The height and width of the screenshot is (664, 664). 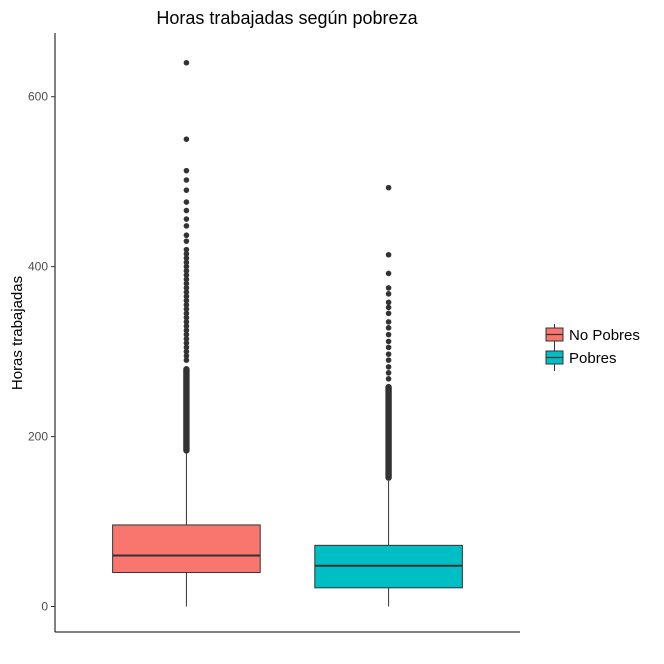 I want to click on y-axis-title: Horas trabajadas, so click(x=17, y=333).